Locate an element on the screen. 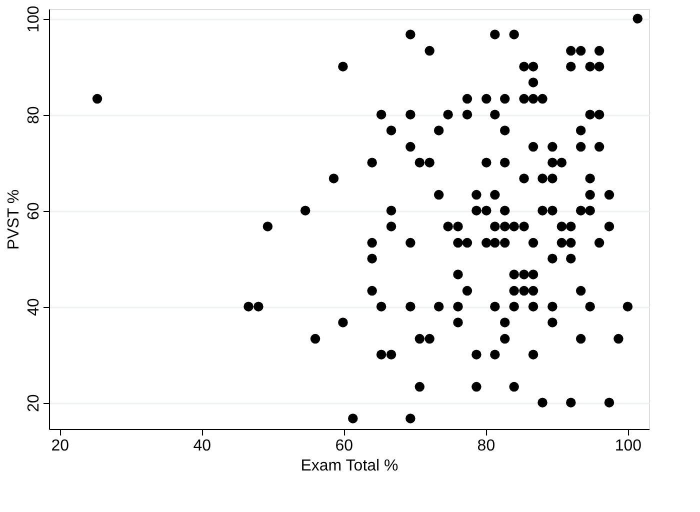 The image size is (700, 512). x-axis-title: Exam Total % is located at coordinates (349, 466).